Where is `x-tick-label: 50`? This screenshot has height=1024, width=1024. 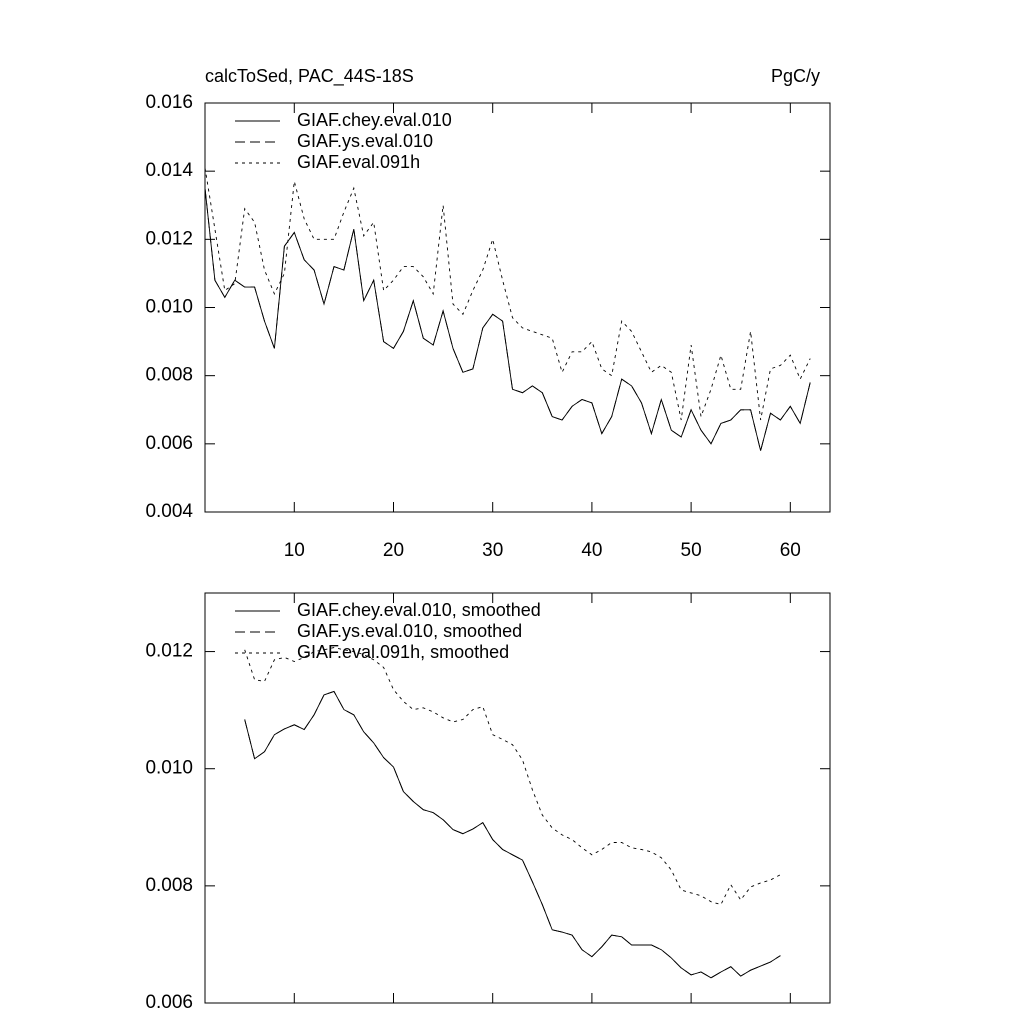
x-tick-label: 50 is located at coordinates (691, 550).